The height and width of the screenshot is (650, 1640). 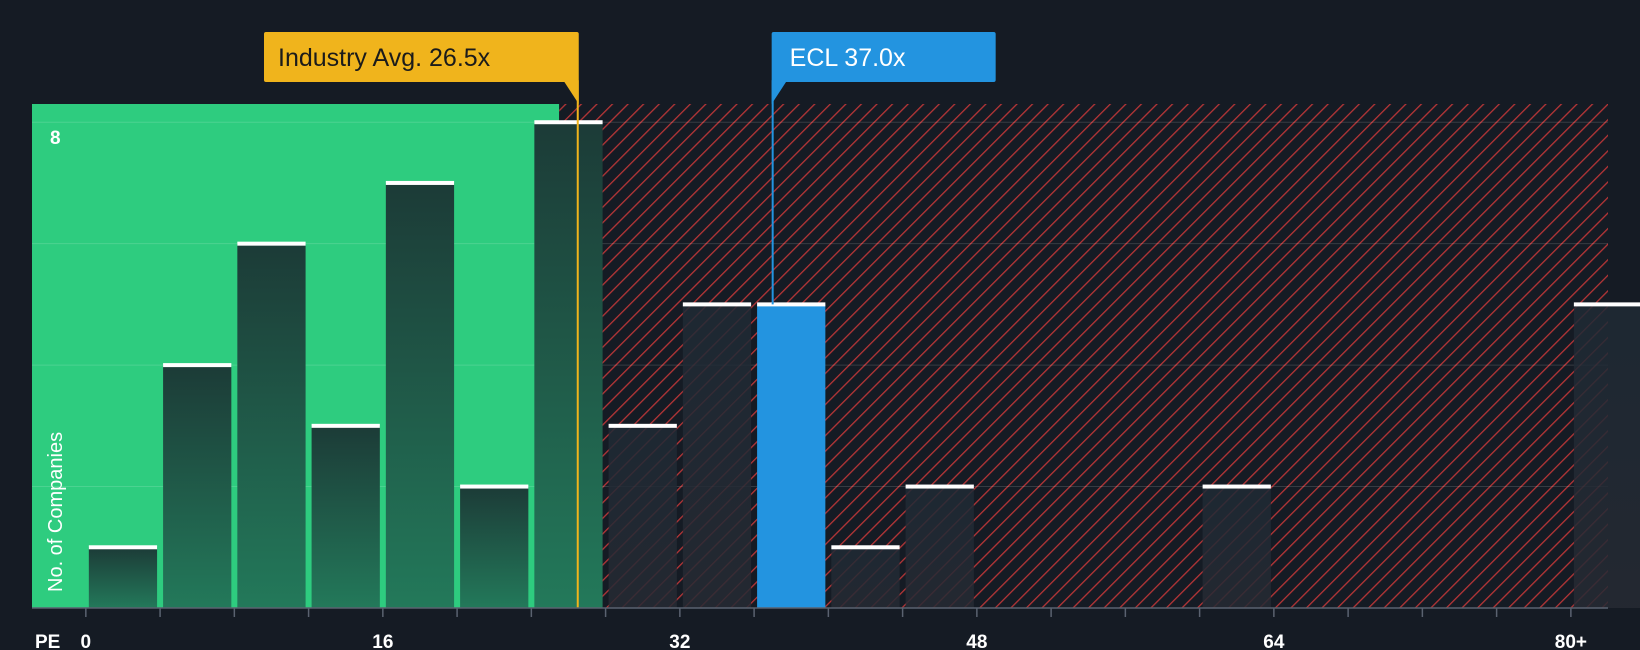 I want to click on y-tick-label: 8, so click(x=55, y=138).